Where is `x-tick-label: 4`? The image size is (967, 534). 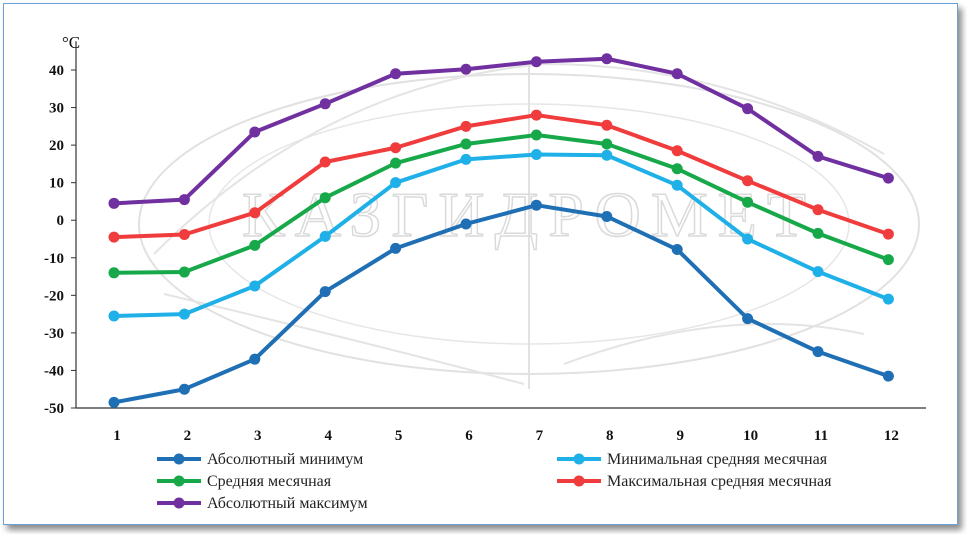
x-tick-label: 4 is located at coordinates (328, 436).